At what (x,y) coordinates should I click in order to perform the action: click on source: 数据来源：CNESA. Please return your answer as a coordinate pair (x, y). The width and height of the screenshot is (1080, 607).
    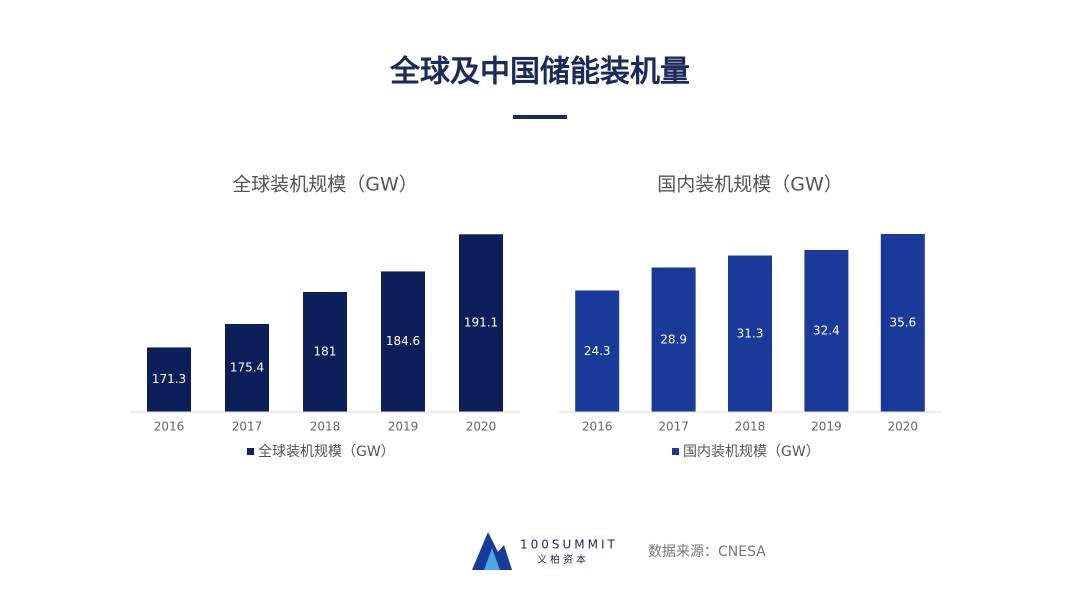
    Looking at the image, I should click on (707, 552).